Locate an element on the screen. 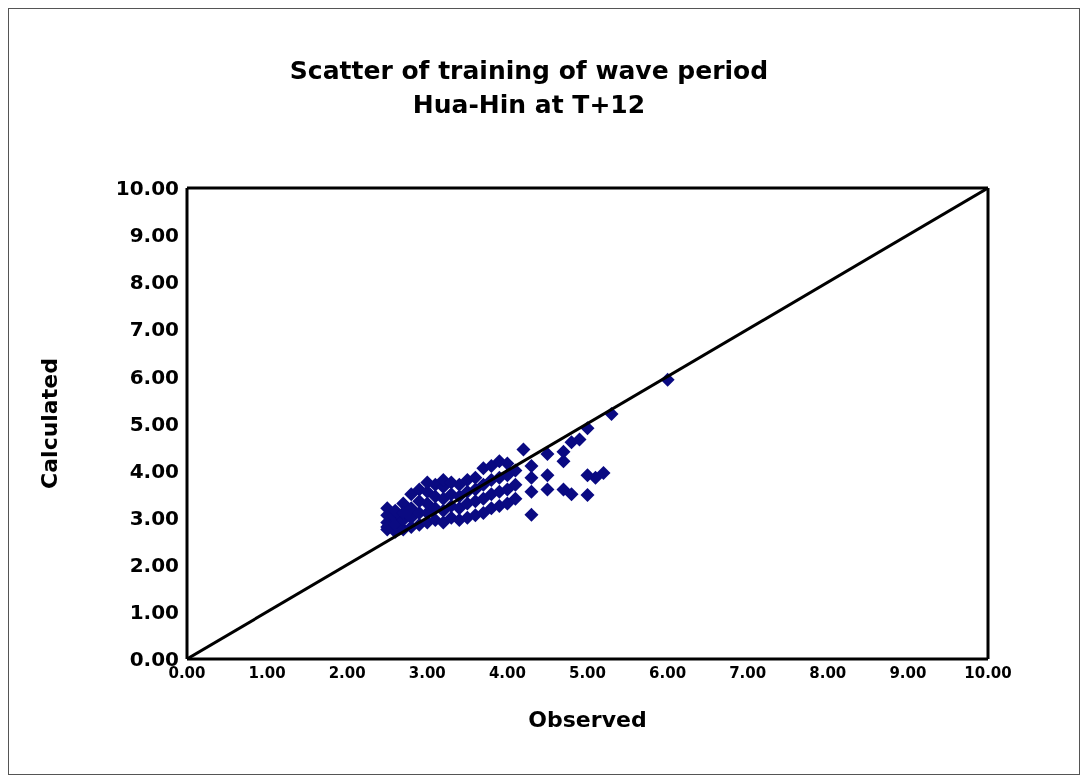 Image resolution: width=1088 pixels, height=783 pixels. x-tick-label: 2.00 is located at coordinates (347, 672).